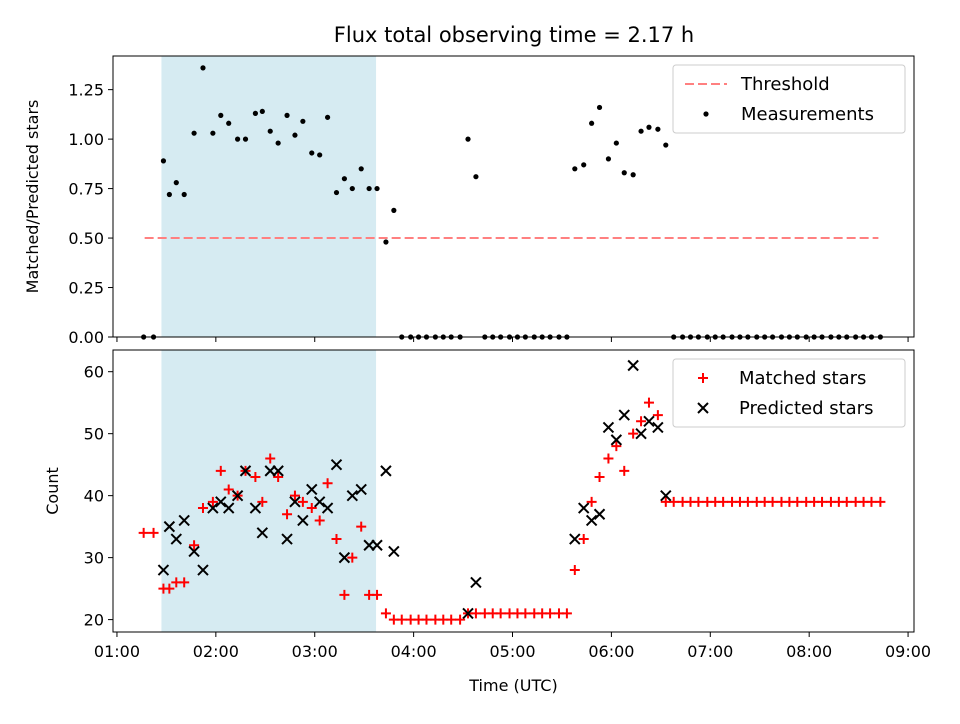 The image size is (960, 724). Describe the element at coordinates (86, 288) in the screenshot. I see `y-tick-label: 0.25` at that location.